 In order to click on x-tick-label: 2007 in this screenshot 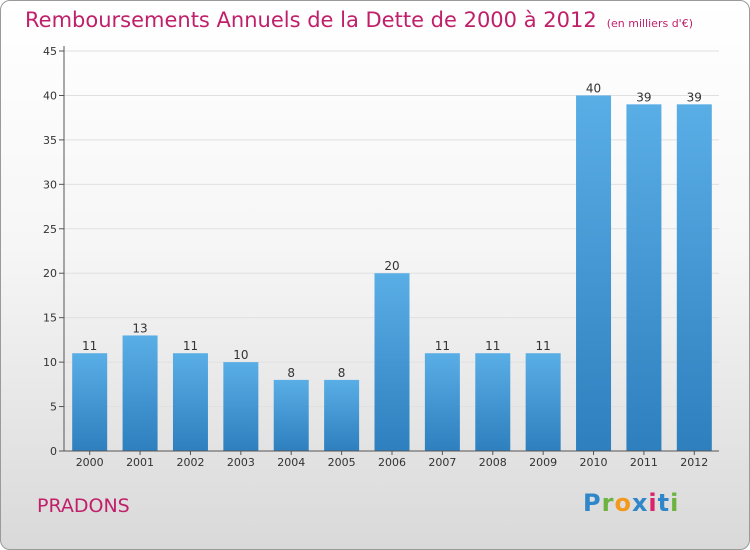, I will do `click(442, 462)`.